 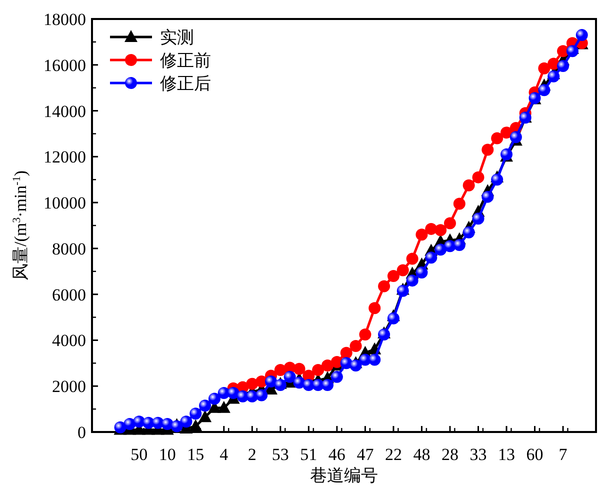 I want to click on x-tick-label: 48, so click(x=421, y=454).